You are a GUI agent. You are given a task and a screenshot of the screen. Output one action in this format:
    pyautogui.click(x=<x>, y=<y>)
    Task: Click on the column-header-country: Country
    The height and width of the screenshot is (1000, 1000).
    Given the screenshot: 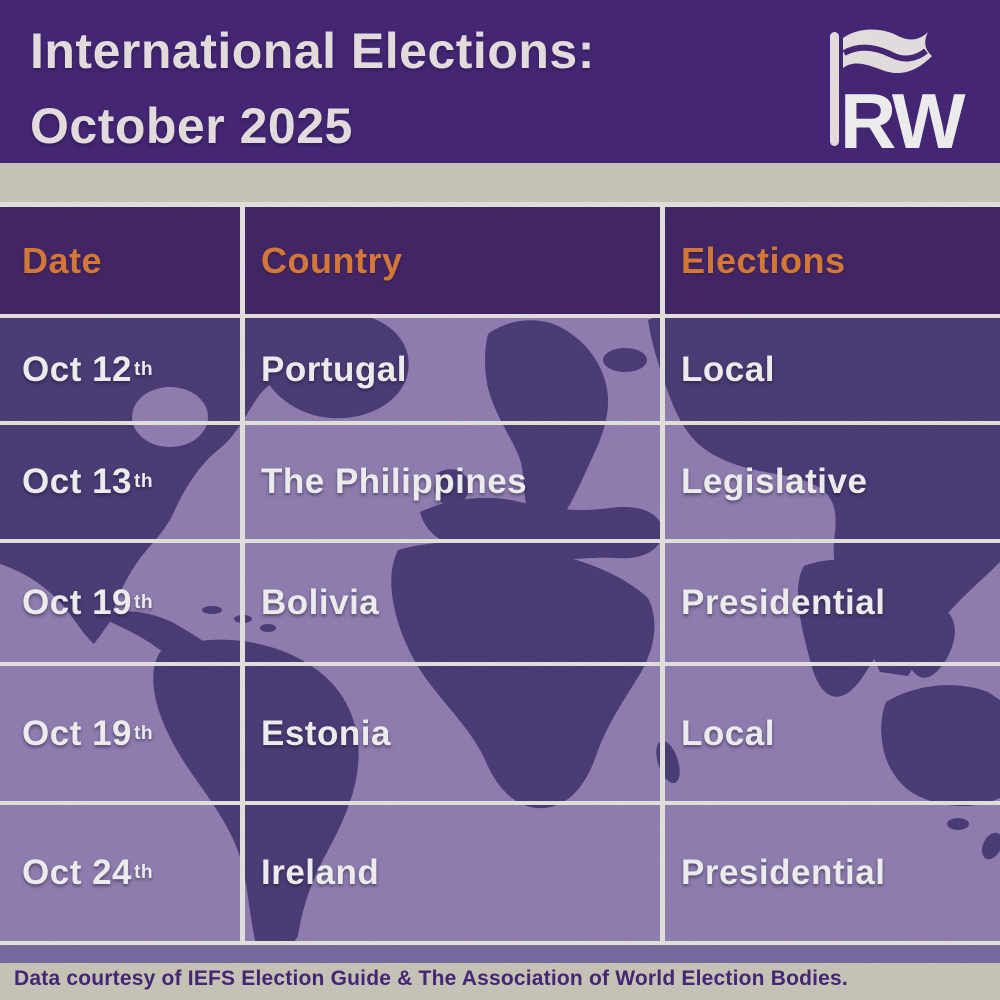 What is the action you would take?
    pyautogui.click(x=455, y=262)
    